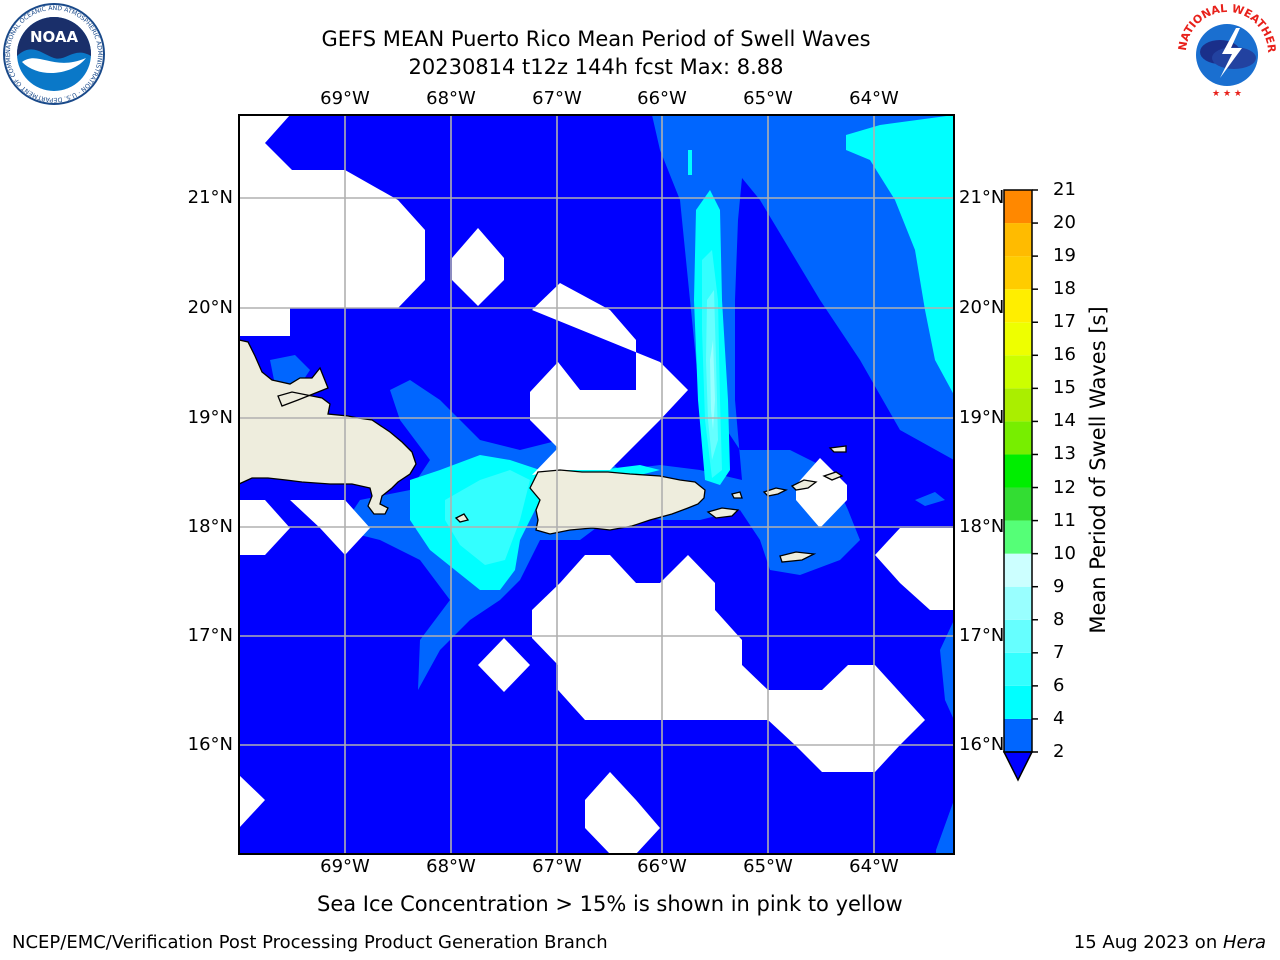 The image size is (1280, 960). Describe the element at coordinates (833, 476) in the screenshot. I see `virgin-islands-east` at that location.